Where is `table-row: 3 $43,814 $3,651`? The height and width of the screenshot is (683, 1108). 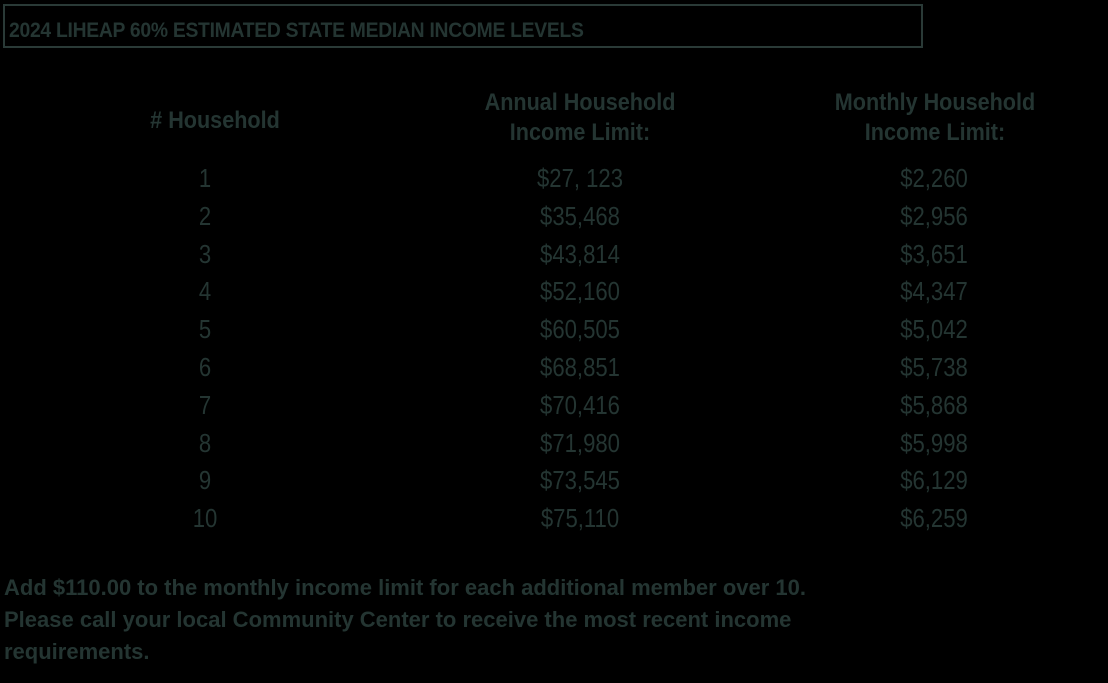 table-row: 3 $43,814 $3,651 is located at coordinates (554, 255).